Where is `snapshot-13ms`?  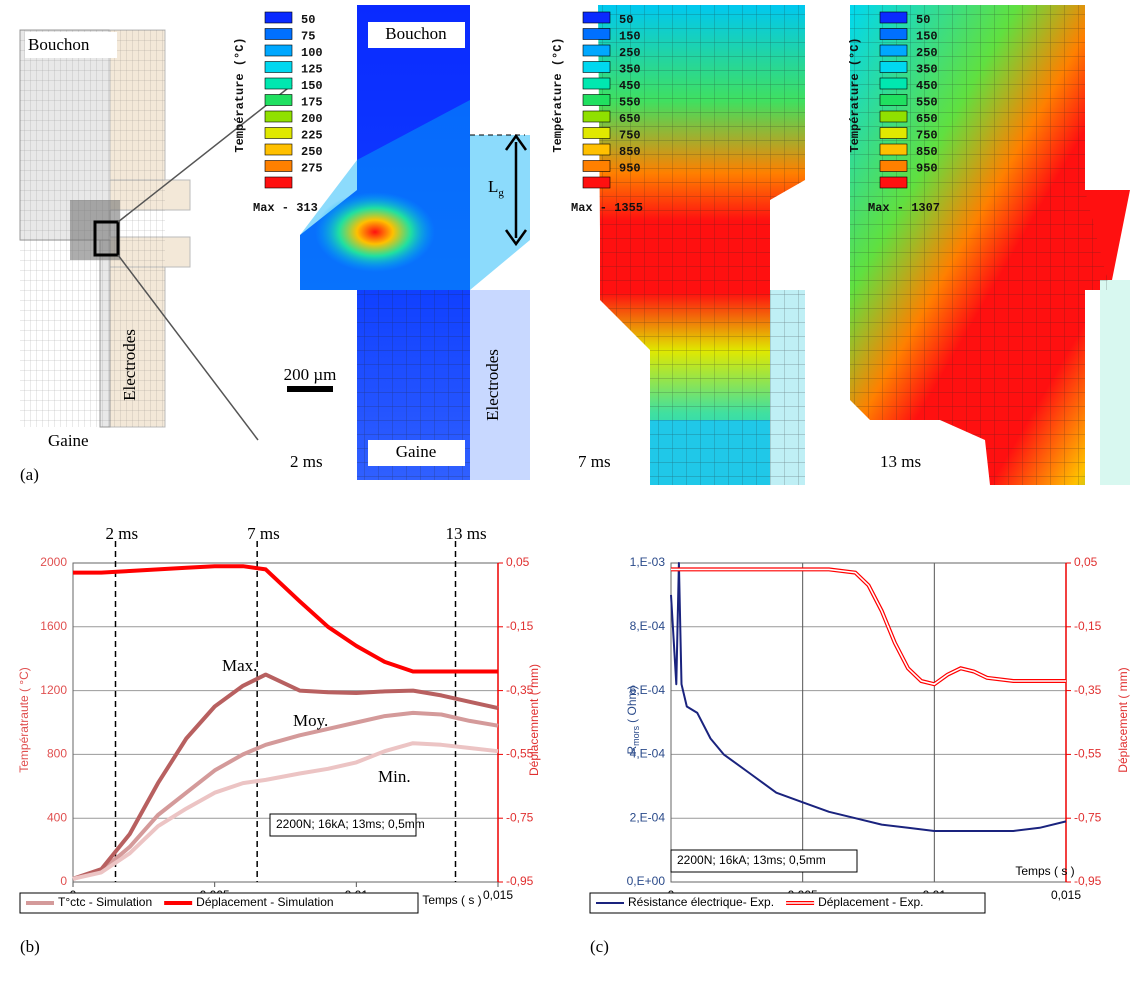 snapshot-13ms is located at coordinates (990, 245).